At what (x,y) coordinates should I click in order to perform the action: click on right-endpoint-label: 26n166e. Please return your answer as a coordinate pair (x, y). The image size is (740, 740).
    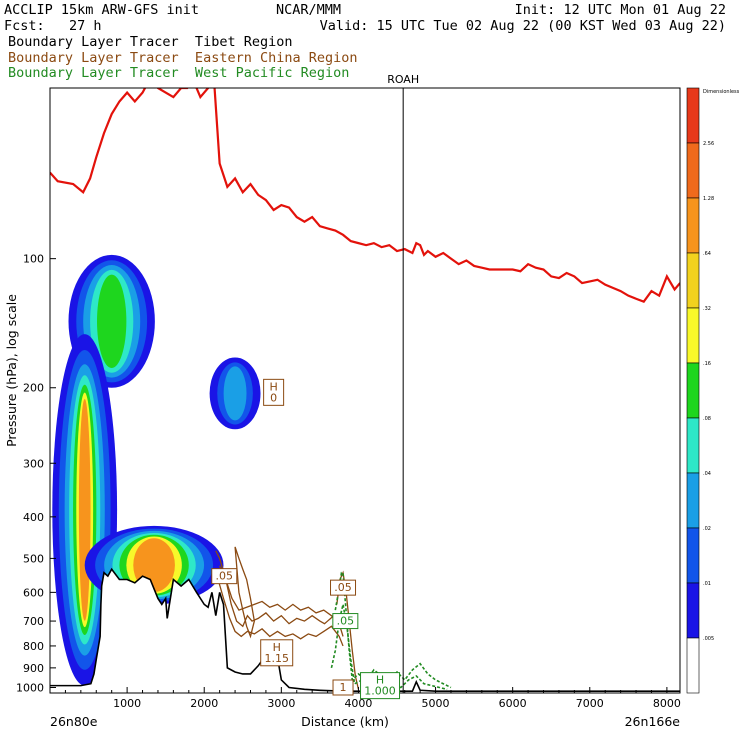
    Looking at the image, I should click on (653, 721).